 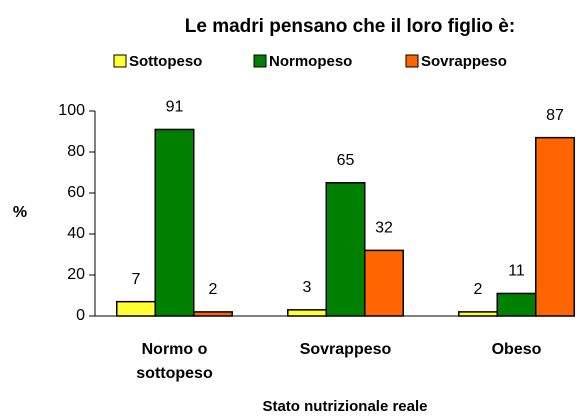 I want to click on x-tick-label: Sovrappeso, so click(x=345, y=349).